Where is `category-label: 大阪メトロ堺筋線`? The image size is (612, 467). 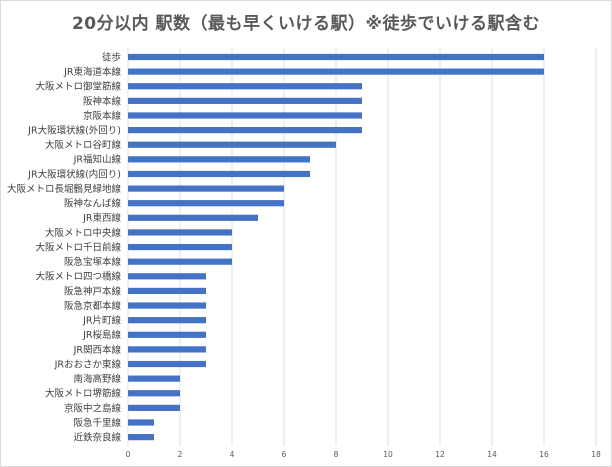 category-label: 大阪メトロ堺筋線 is located at coordinates (83, 394).